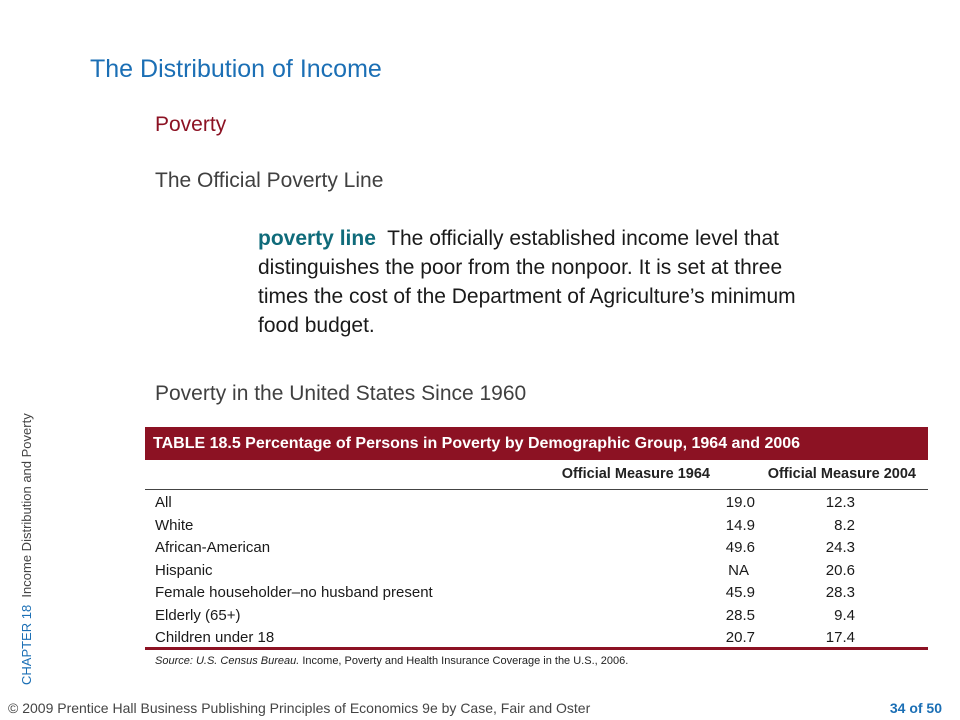 This screenshot has width=960, height=720. Describe the element at coordinates (840, 592) in the screenshot. I see `value-2004: 28.3` at that location.